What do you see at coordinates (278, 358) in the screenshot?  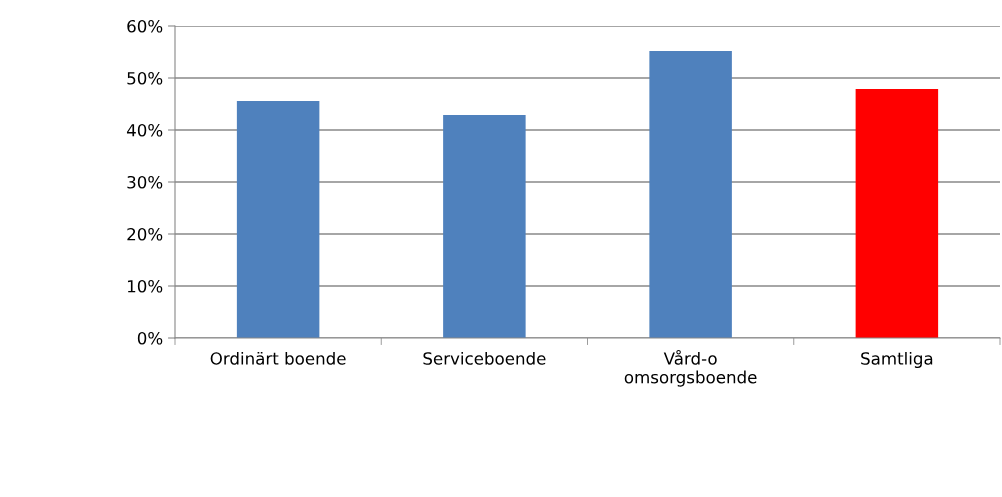 I see `x-tick-label: Ordinärt boende` at bounding box center [278, 358].